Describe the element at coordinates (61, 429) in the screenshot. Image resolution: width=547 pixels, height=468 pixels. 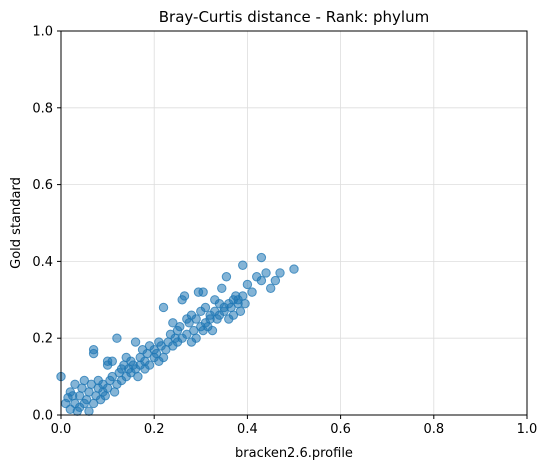
I see `x-tick-label: 0.0` at that location.